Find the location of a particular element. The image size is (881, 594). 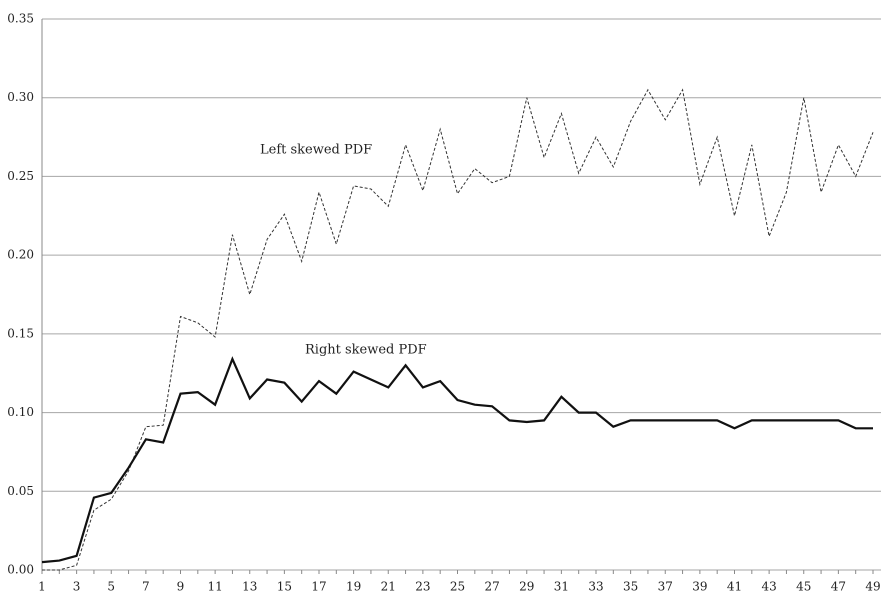

y-tick-label: 0.30 is located at coordinates (20, 97).